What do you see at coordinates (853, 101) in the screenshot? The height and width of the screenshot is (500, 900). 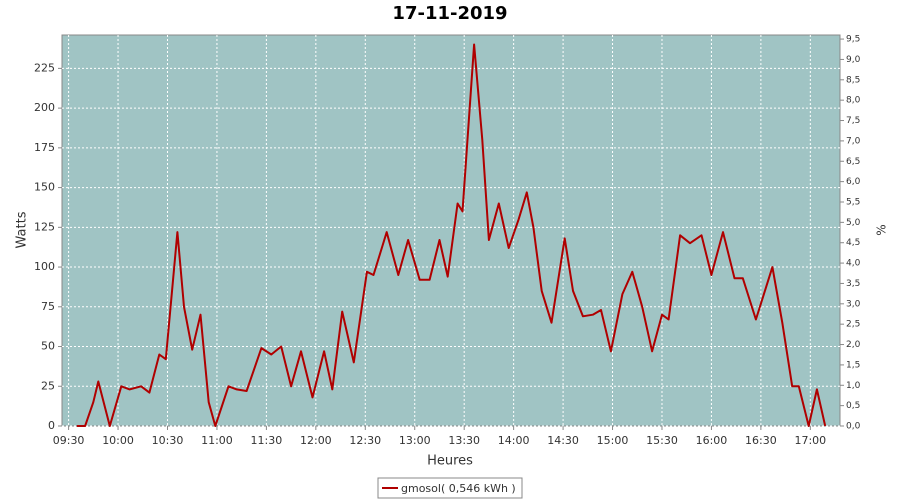 I see `y2-tick-label: 8,0` at bounding box center [853, 101].